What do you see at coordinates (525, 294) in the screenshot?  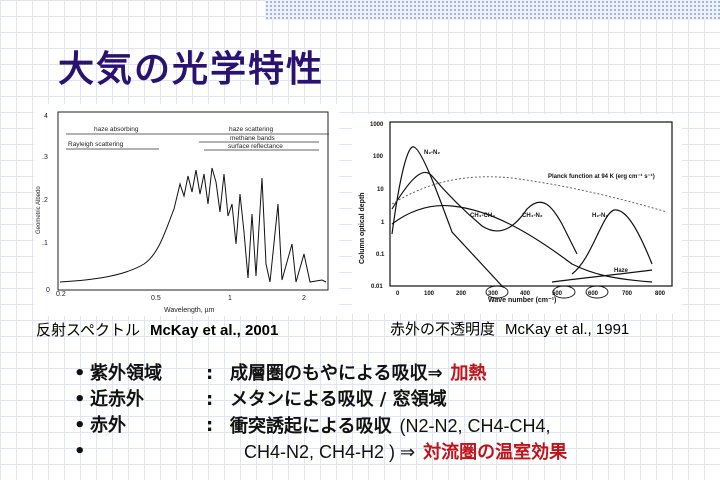 I see `x-tick: 400` at bounding box center [525, 294].